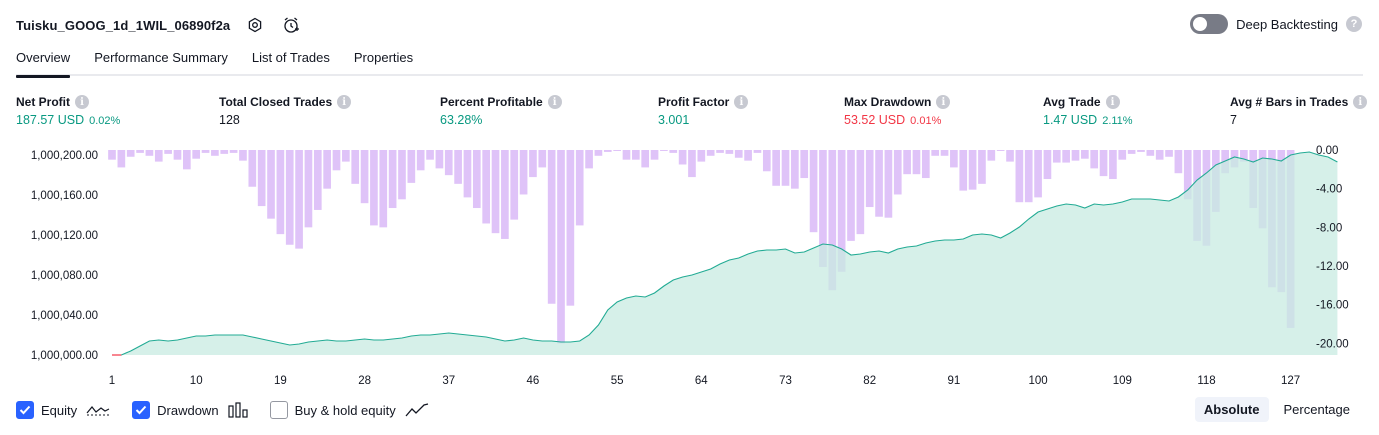  I want to click on legend-drawdown: Drawdown, so click(190, 410).